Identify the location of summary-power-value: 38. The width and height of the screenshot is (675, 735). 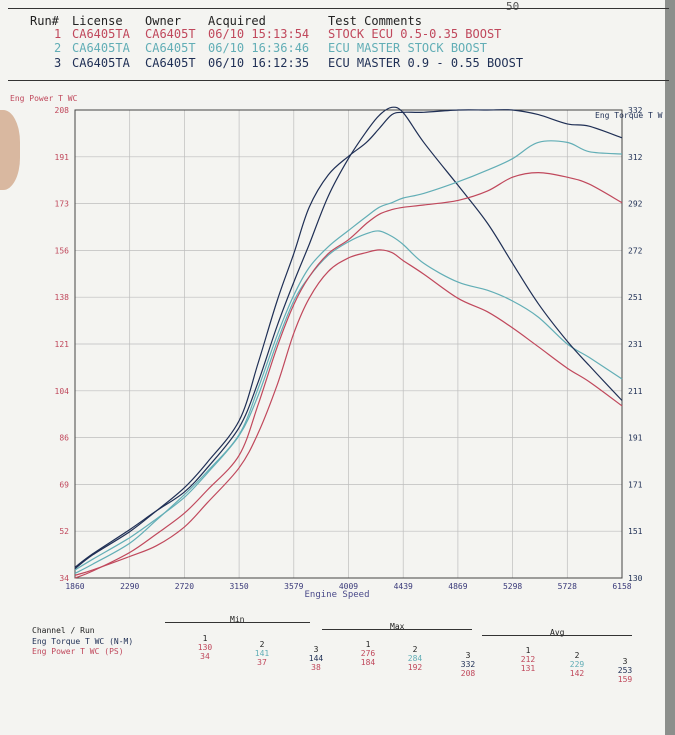
(316, 667).